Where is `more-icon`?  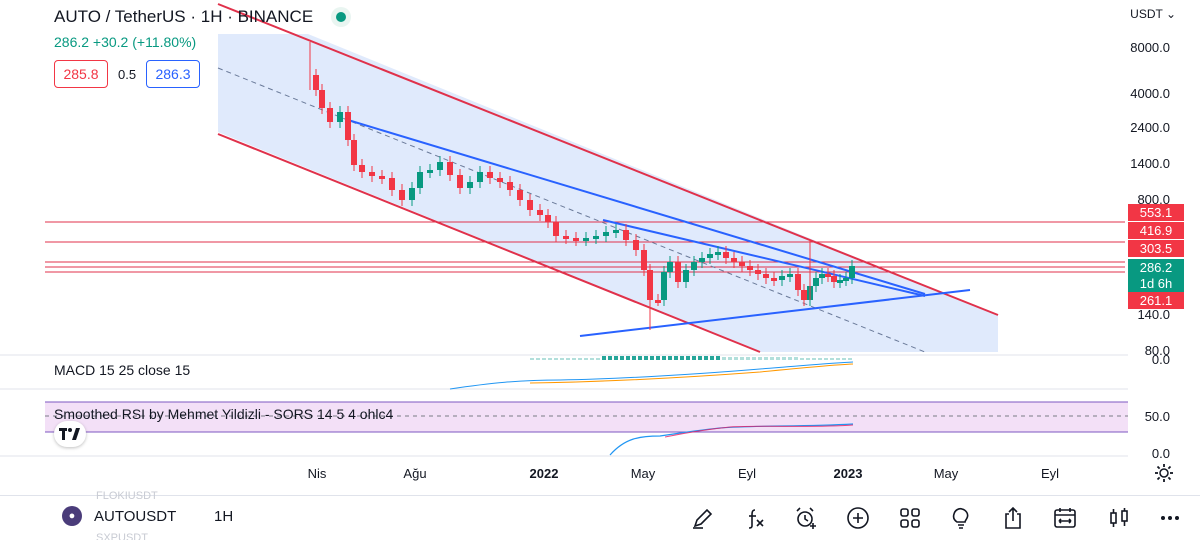 more-icon is located at coordinates (1170, 518).